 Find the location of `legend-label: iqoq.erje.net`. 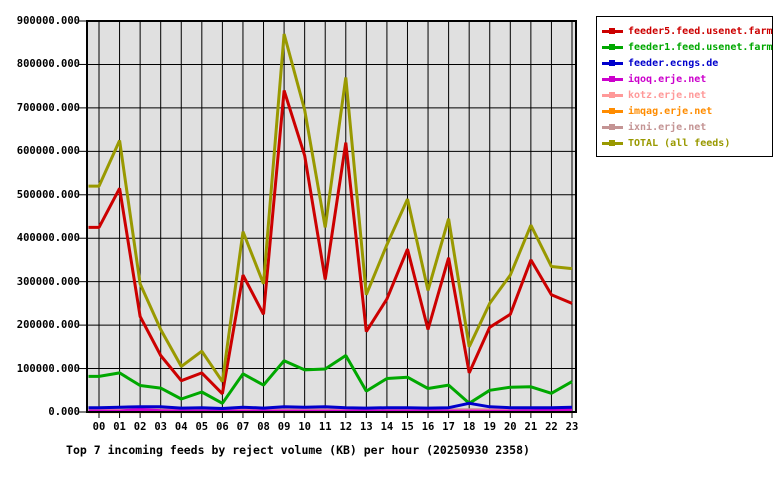

legend-label: iqoq.erje.net is located at coordinates (667, 79).